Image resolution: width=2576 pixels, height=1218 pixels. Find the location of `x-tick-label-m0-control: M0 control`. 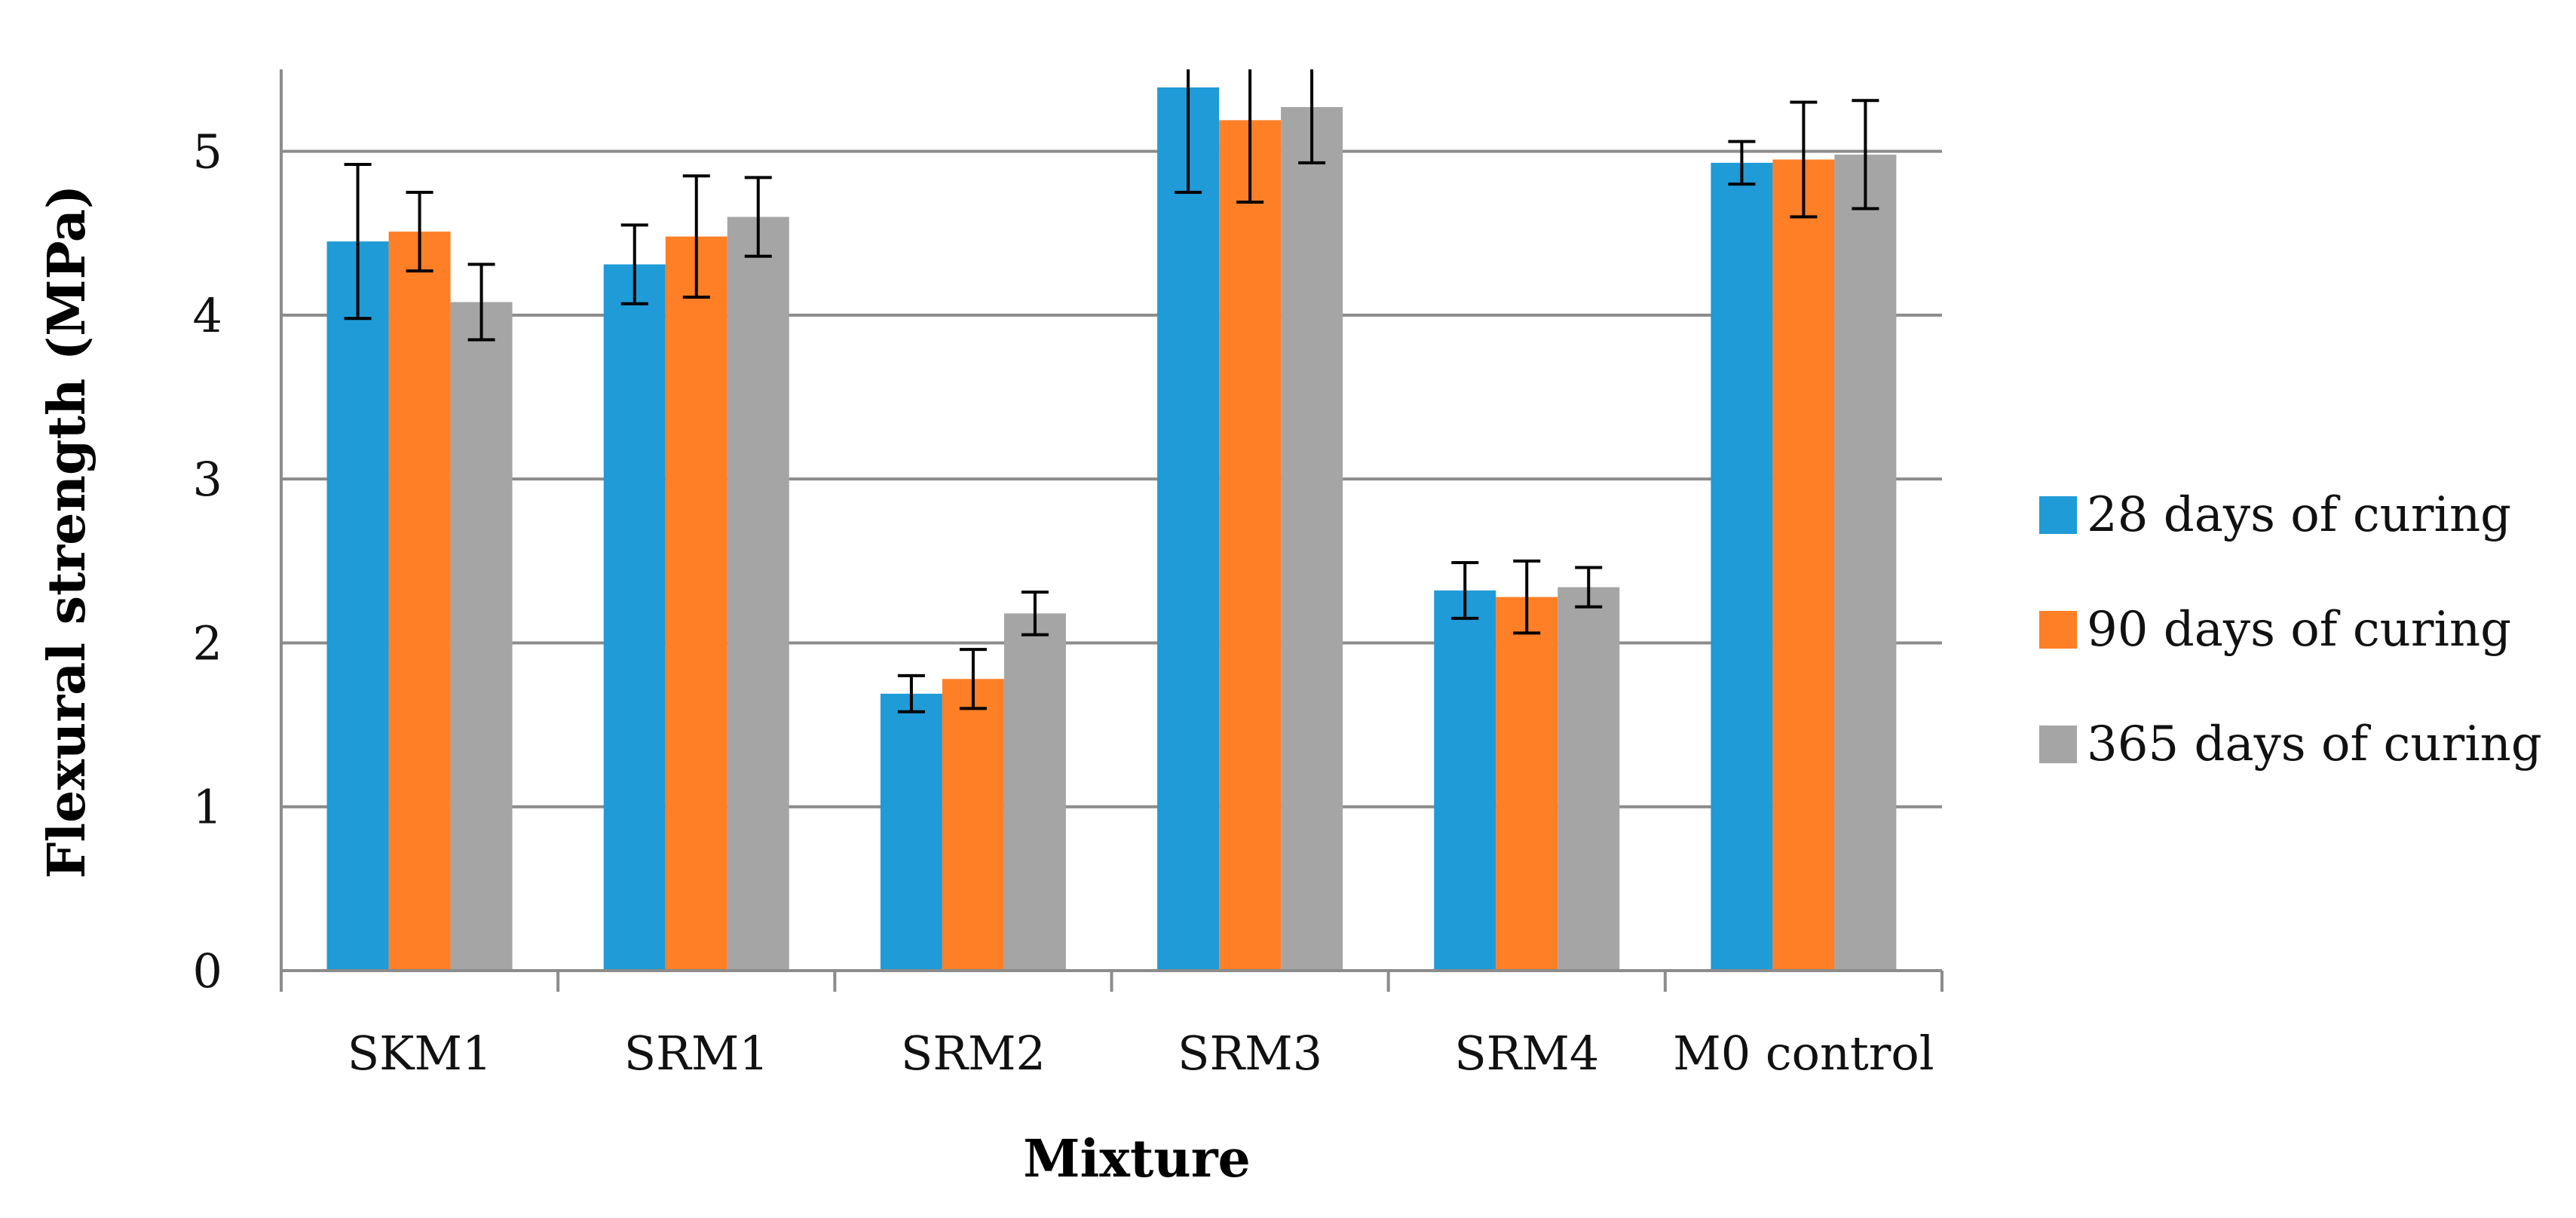

x-tick-label-m0-control: M0 control is located at coordinates (1803, 1053).